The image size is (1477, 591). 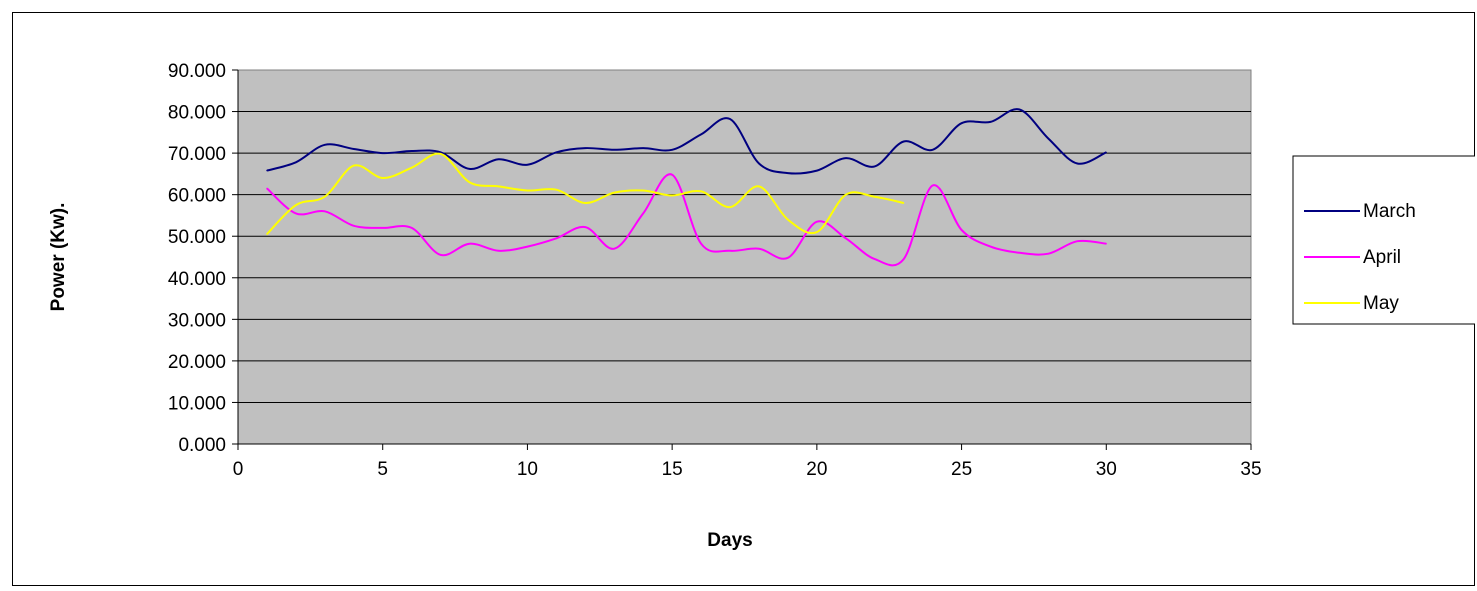 I want to click on y-tick-label: 60.000, so click(x=197, y=196).